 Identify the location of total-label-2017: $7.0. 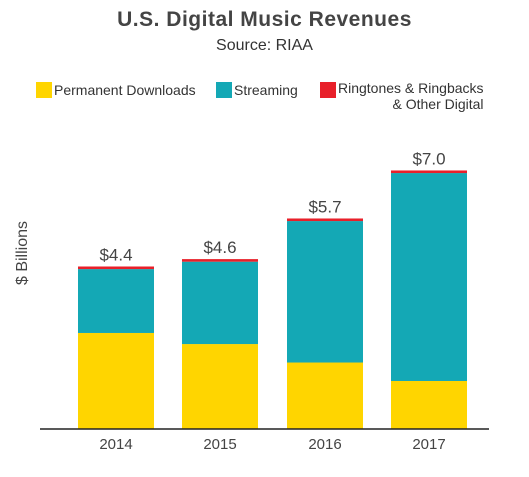
(428, 158).